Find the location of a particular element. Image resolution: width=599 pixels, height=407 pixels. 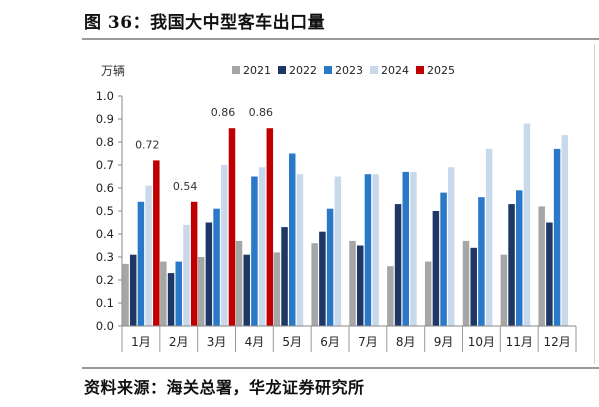

data-label: 0.54 is located at coordinates (185, 186).